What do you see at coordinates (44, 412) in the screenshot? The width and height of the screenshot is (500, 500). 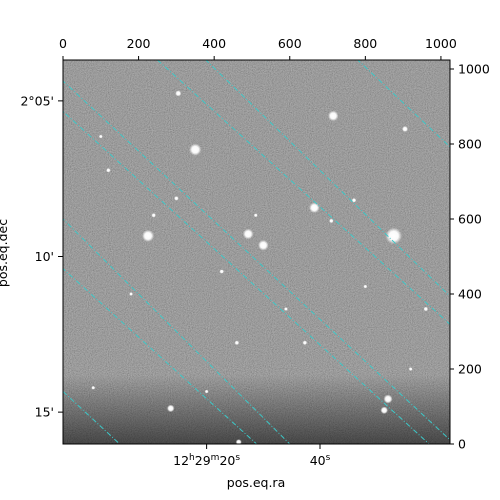 I see `dec-tick-label: 15'` at bounding box center [44, 412].